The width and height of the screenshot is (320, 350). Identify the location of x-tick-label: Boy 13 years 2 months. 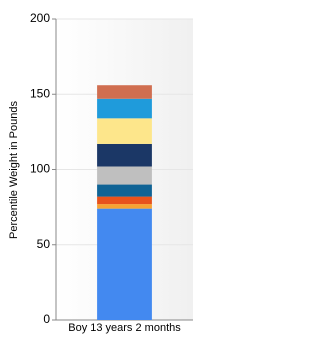
(124, 328).